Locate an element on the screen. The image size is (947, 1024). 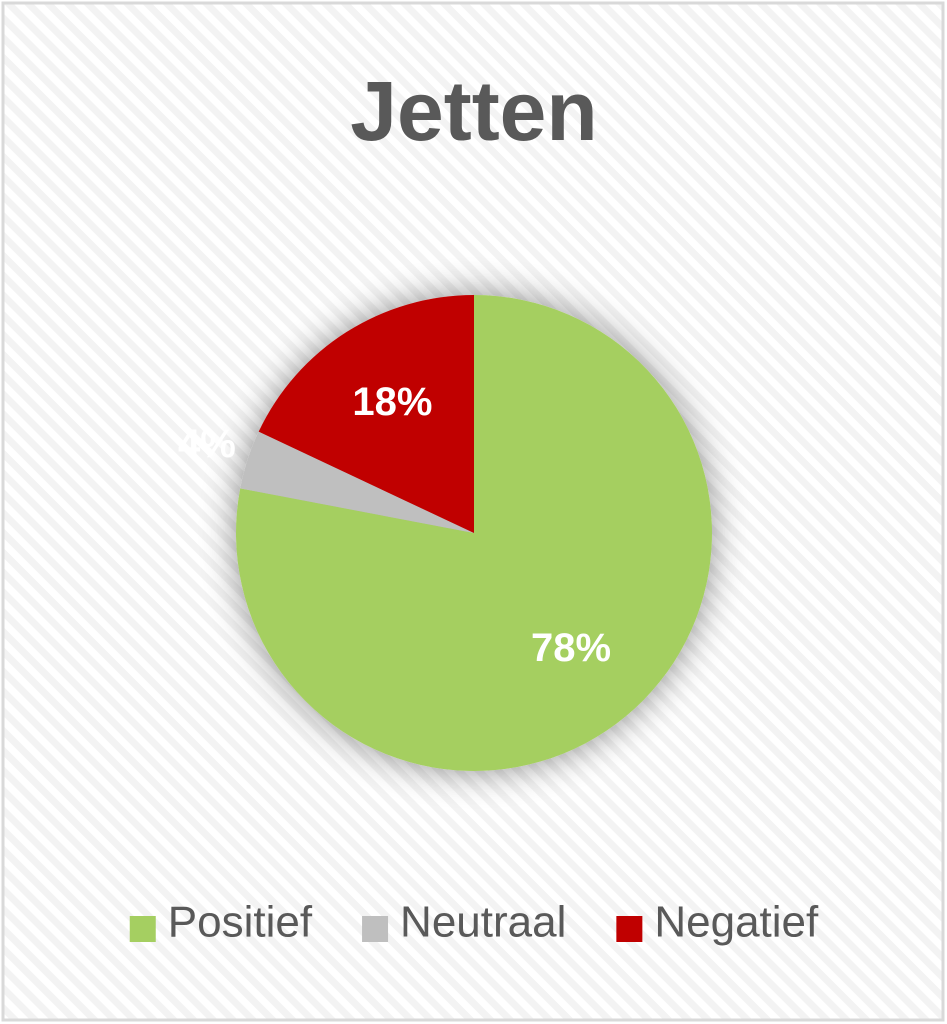
data-labels: 78% 4% 18% is located at coordinates (394, 525).